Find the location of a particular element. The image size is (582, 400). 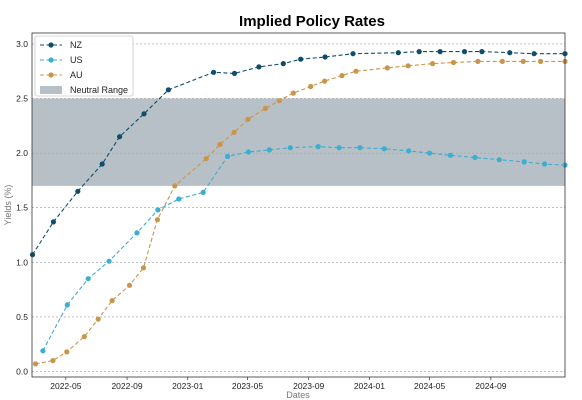

legend-marker-nz is located at coordinates (51, 45).